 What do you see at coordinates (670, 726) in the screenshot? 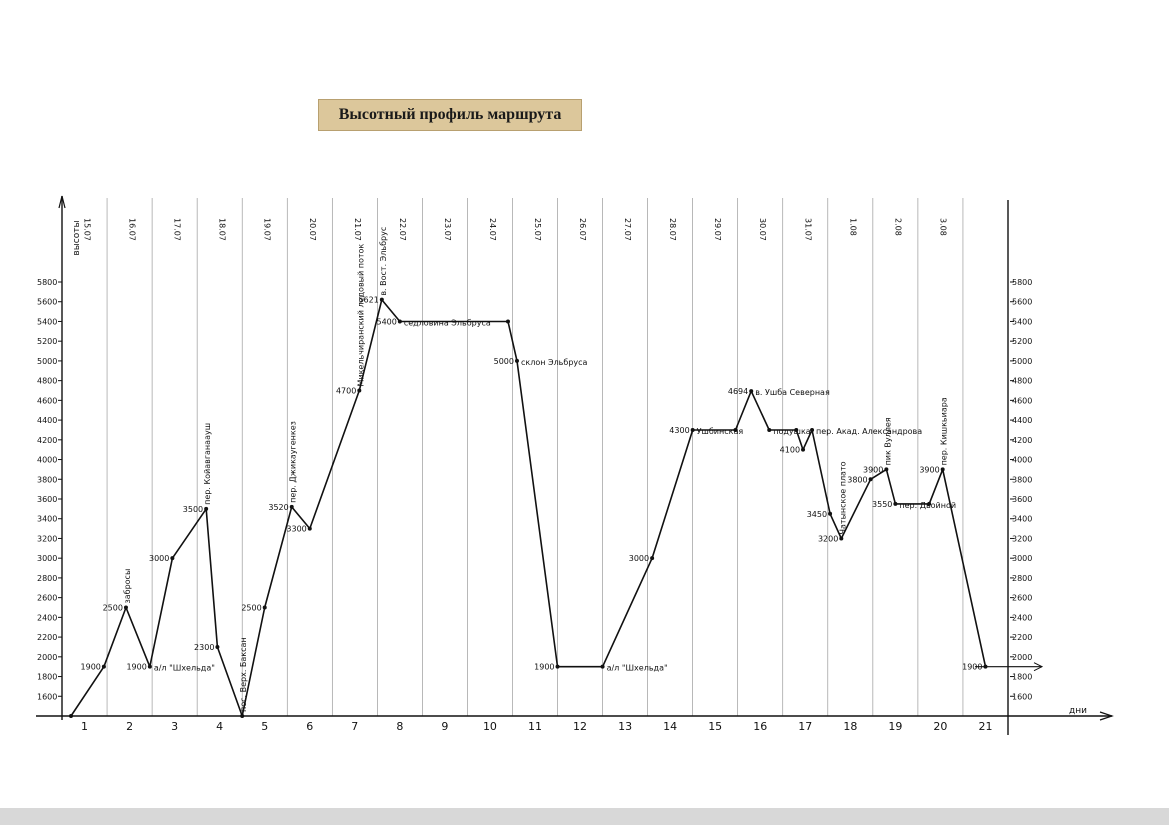
I see `day-label: 14` at bounding box center [670, 726].